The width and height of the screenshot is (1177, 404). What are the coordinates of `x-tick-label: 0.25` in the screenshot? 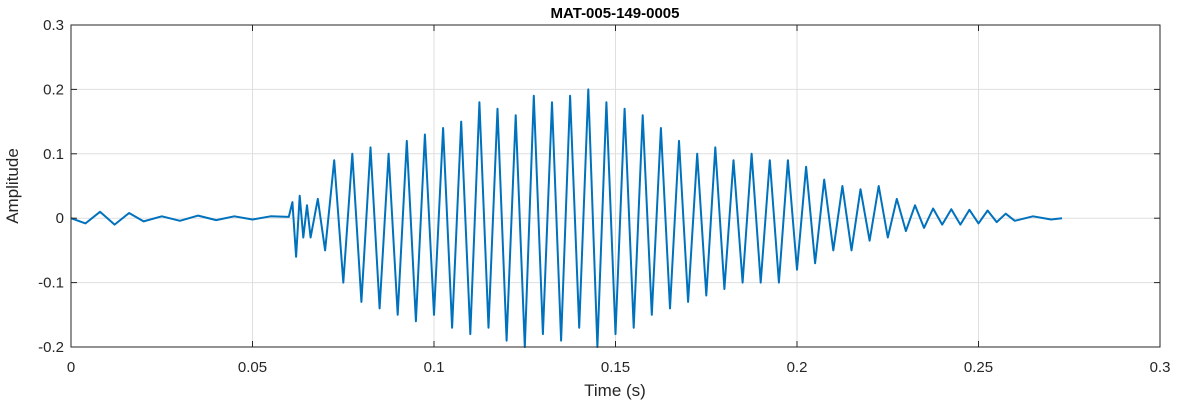 It's located at (978, 367).